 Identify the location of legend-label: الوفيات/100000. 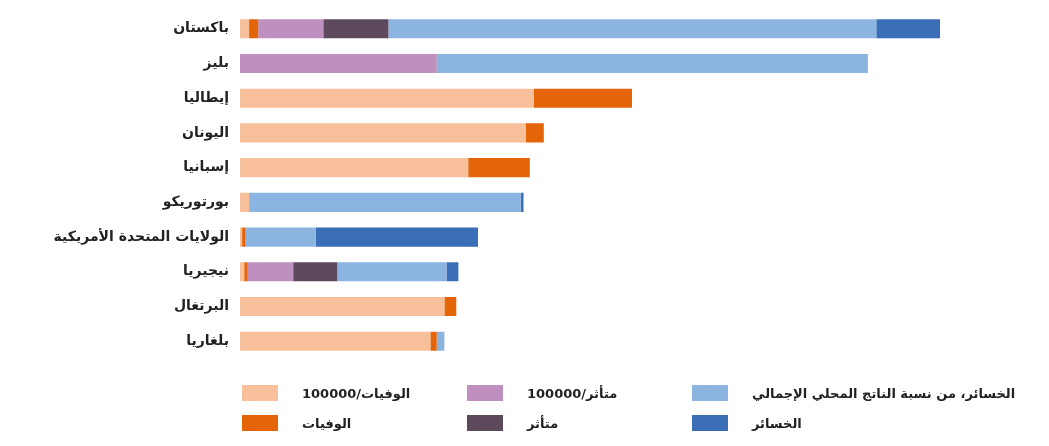
(356, 393).